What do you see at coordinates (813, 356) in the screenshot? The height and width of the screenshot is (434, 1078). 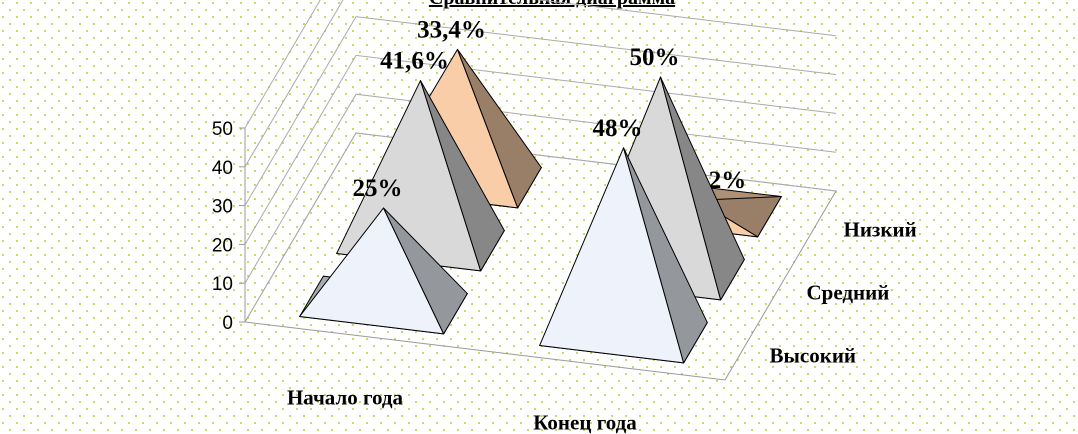 I see `series-label: Высокий` at bounding box center [813, 356].